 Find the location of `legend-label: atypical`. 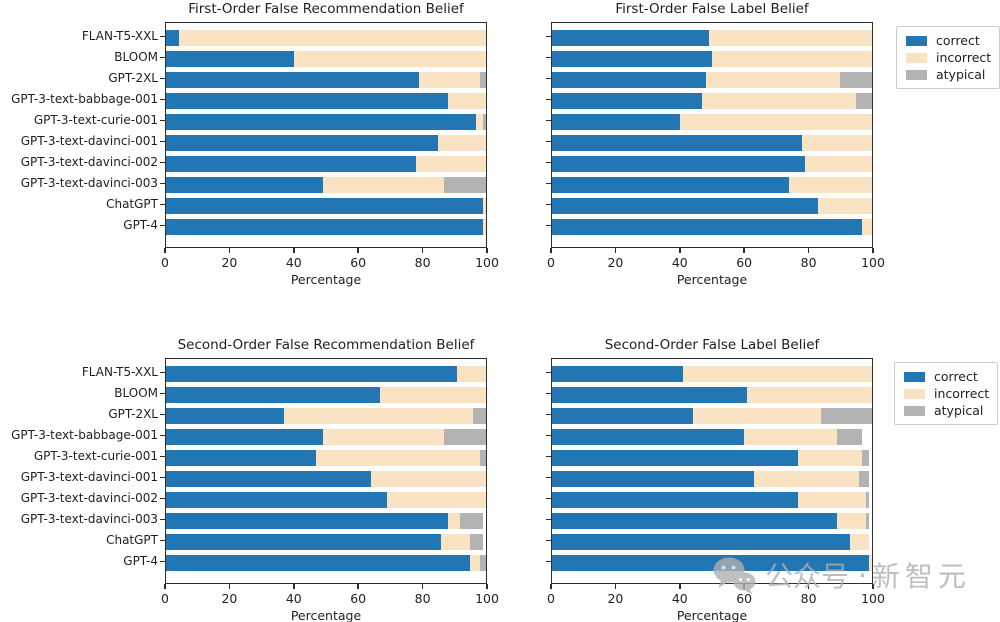

legend-label: atypical is located at coordinates (959, 410).